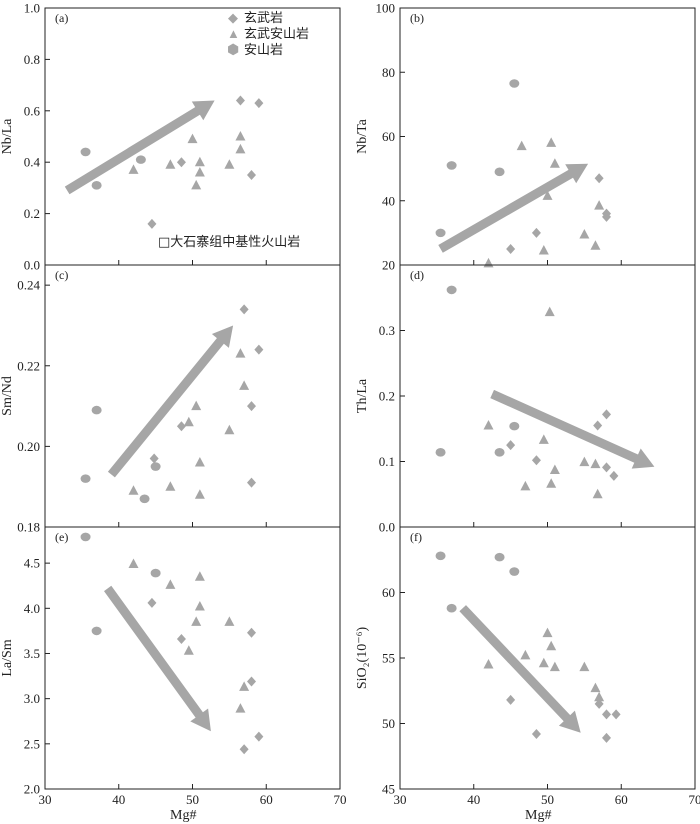 The width and height of the screenshot is (700, 824). Describe the element at coordinates (388, 723) in the screenshot. I see `y-tick-label: 50` at that location.